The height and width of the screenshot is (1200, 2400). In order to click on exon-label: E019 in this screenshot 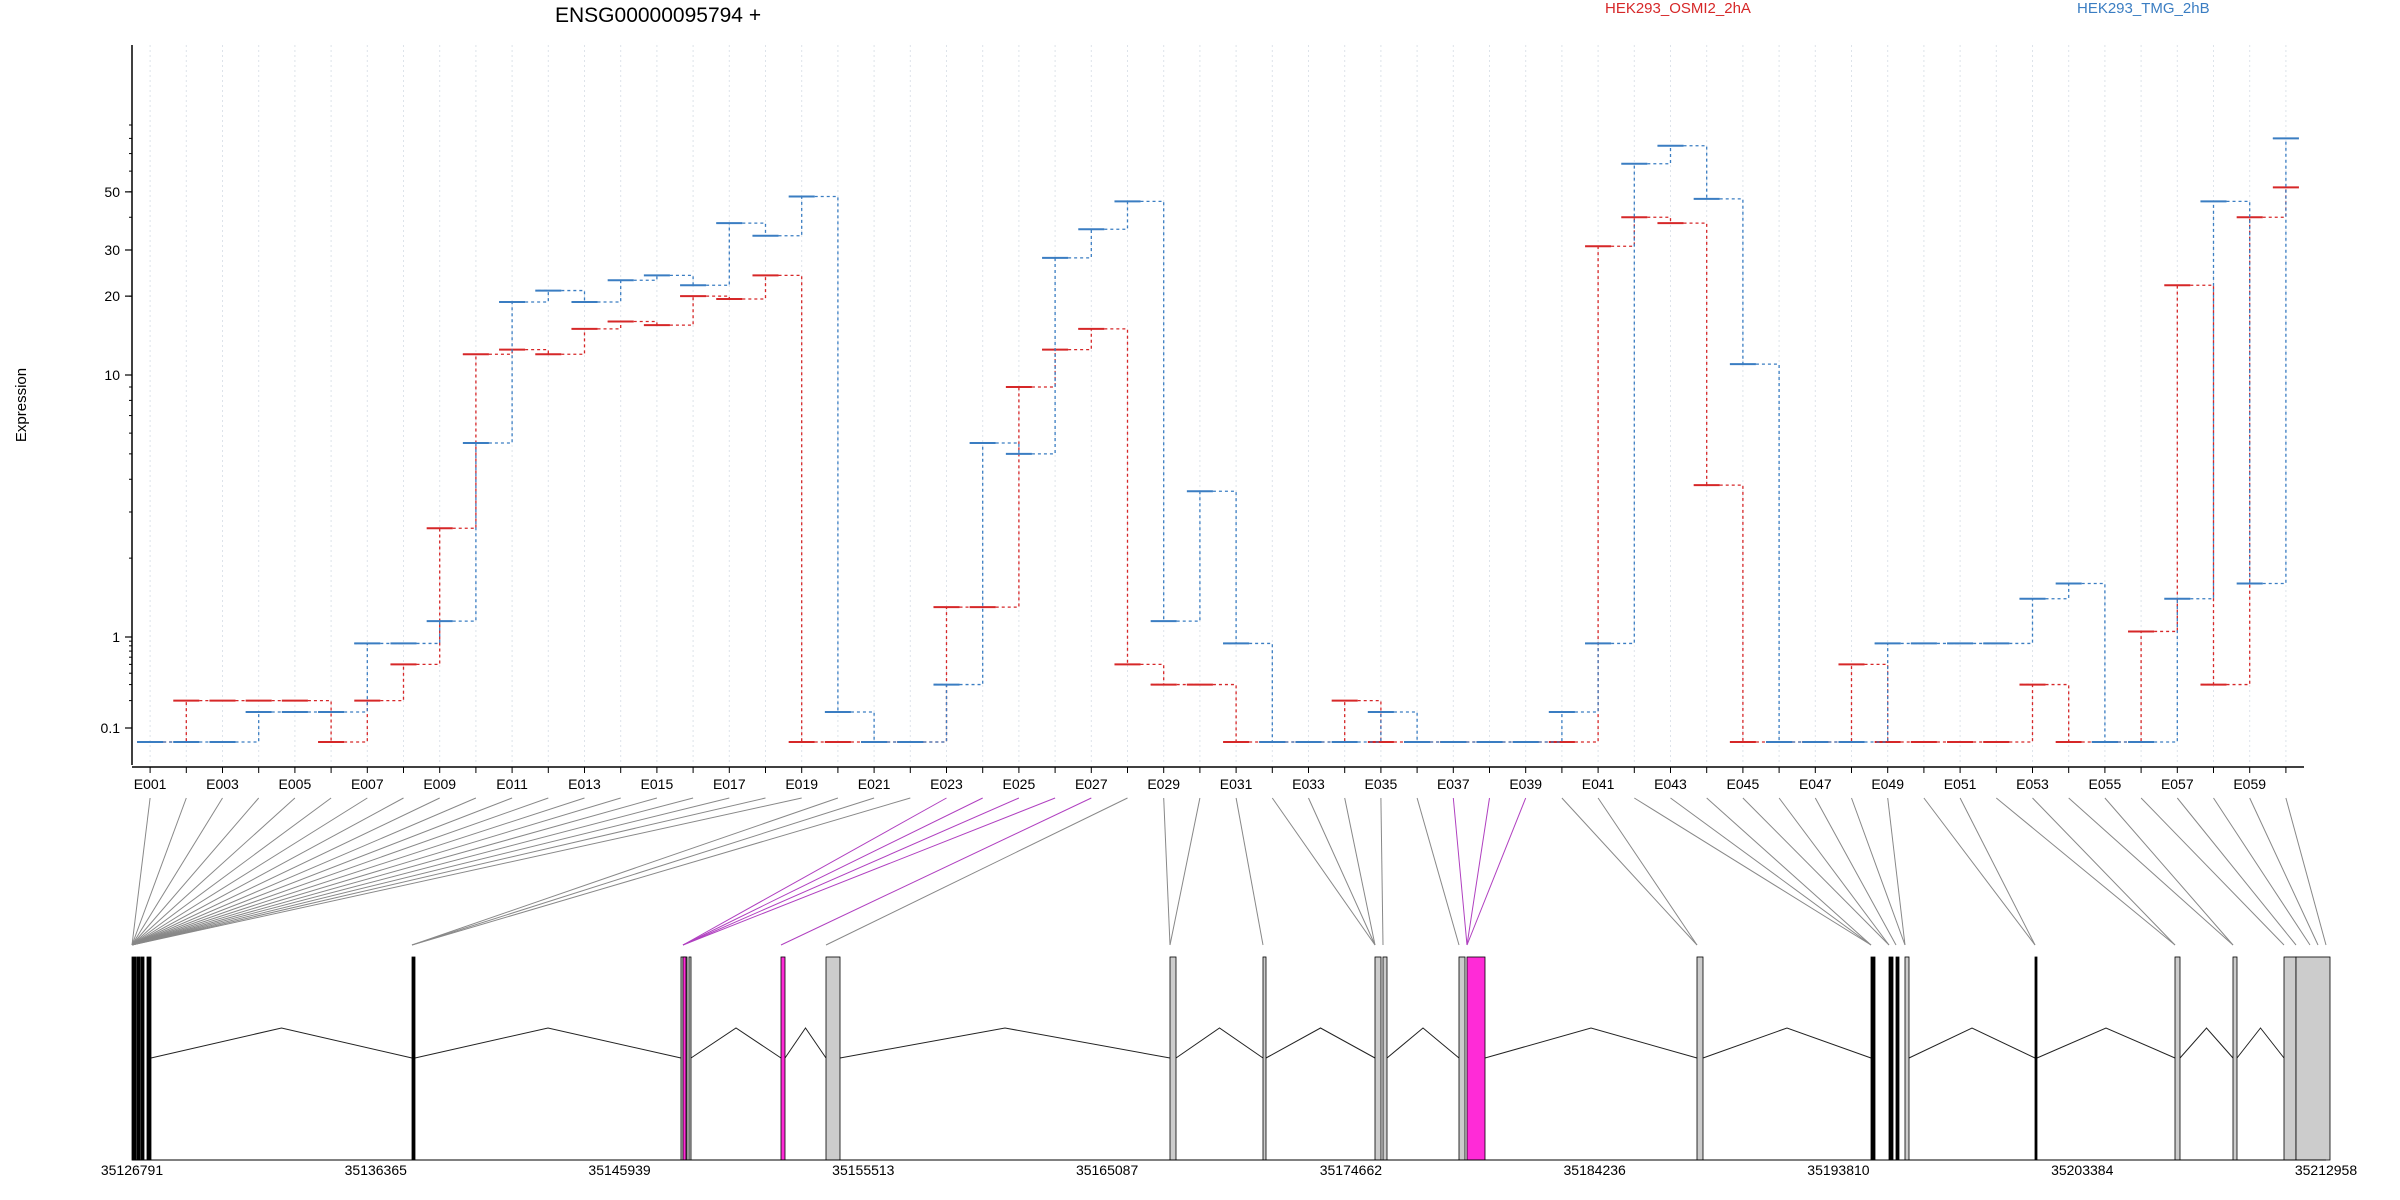, I will do `click(801, 784)`.